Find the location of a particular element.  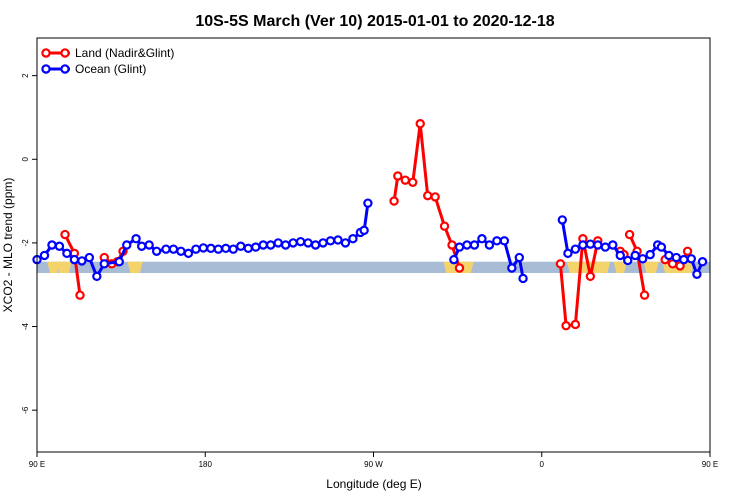

y-tick-label: 0 is located at coordinates (25, 158).